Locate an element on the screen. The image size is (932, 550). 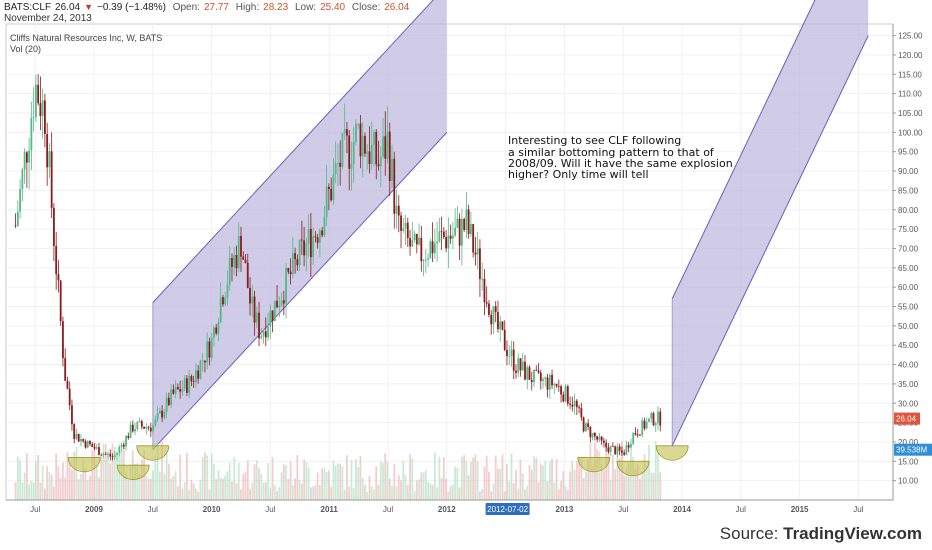
annotation-line-1: Interesting to see CLF following is located at coordinates (594, 140).